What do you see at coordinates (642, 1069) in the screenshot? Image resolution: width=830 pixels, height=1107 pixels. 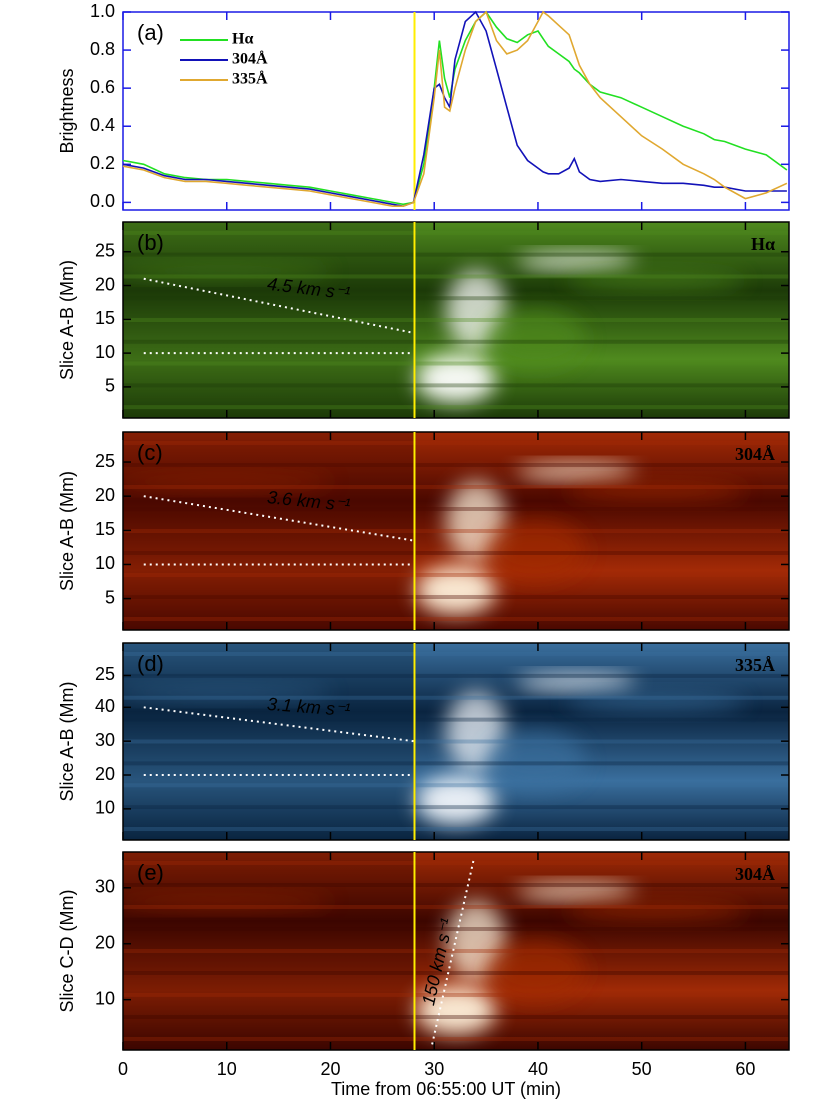 I see `x-tick-label: 50` at bounding box center [642, 1069].